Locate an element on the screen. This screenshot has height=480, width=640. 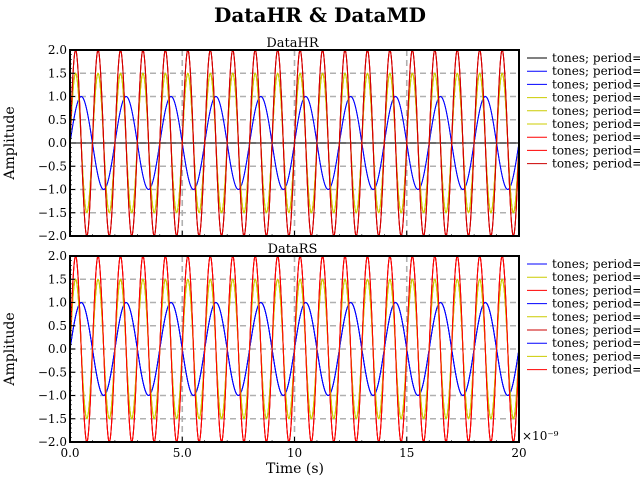
figure-title: DataHR & DataMD is located at coordinates (320, 15).